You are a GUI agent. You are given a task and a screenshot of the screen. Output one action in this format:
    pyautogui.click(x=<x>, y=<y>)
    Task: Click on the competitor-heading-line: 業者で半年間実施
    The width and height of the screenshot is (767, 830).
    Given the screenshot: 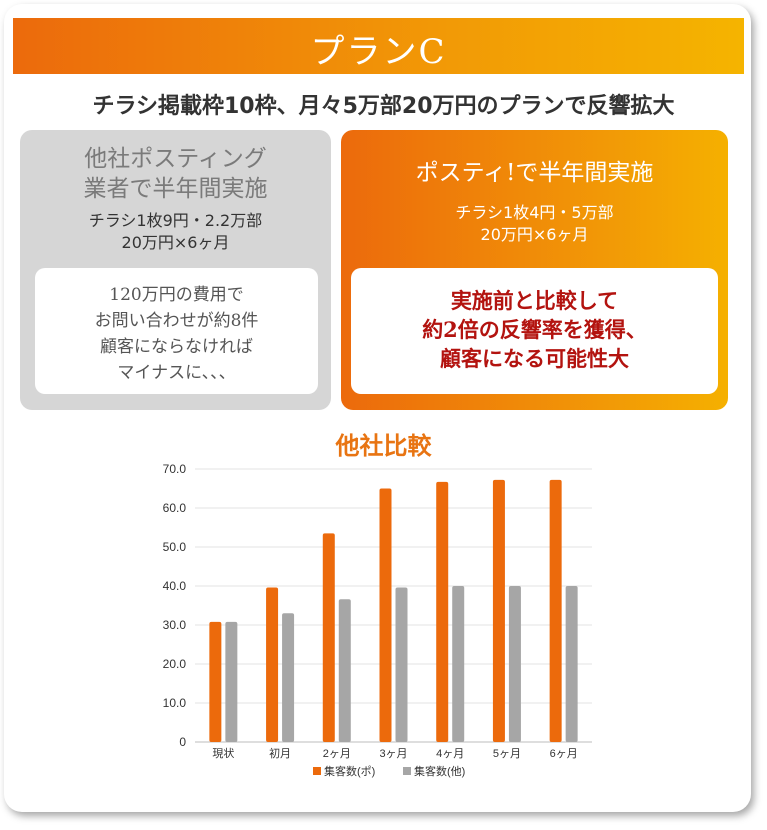 What is the action you would take?
    pyautogui.click(x=175, y=189)
    